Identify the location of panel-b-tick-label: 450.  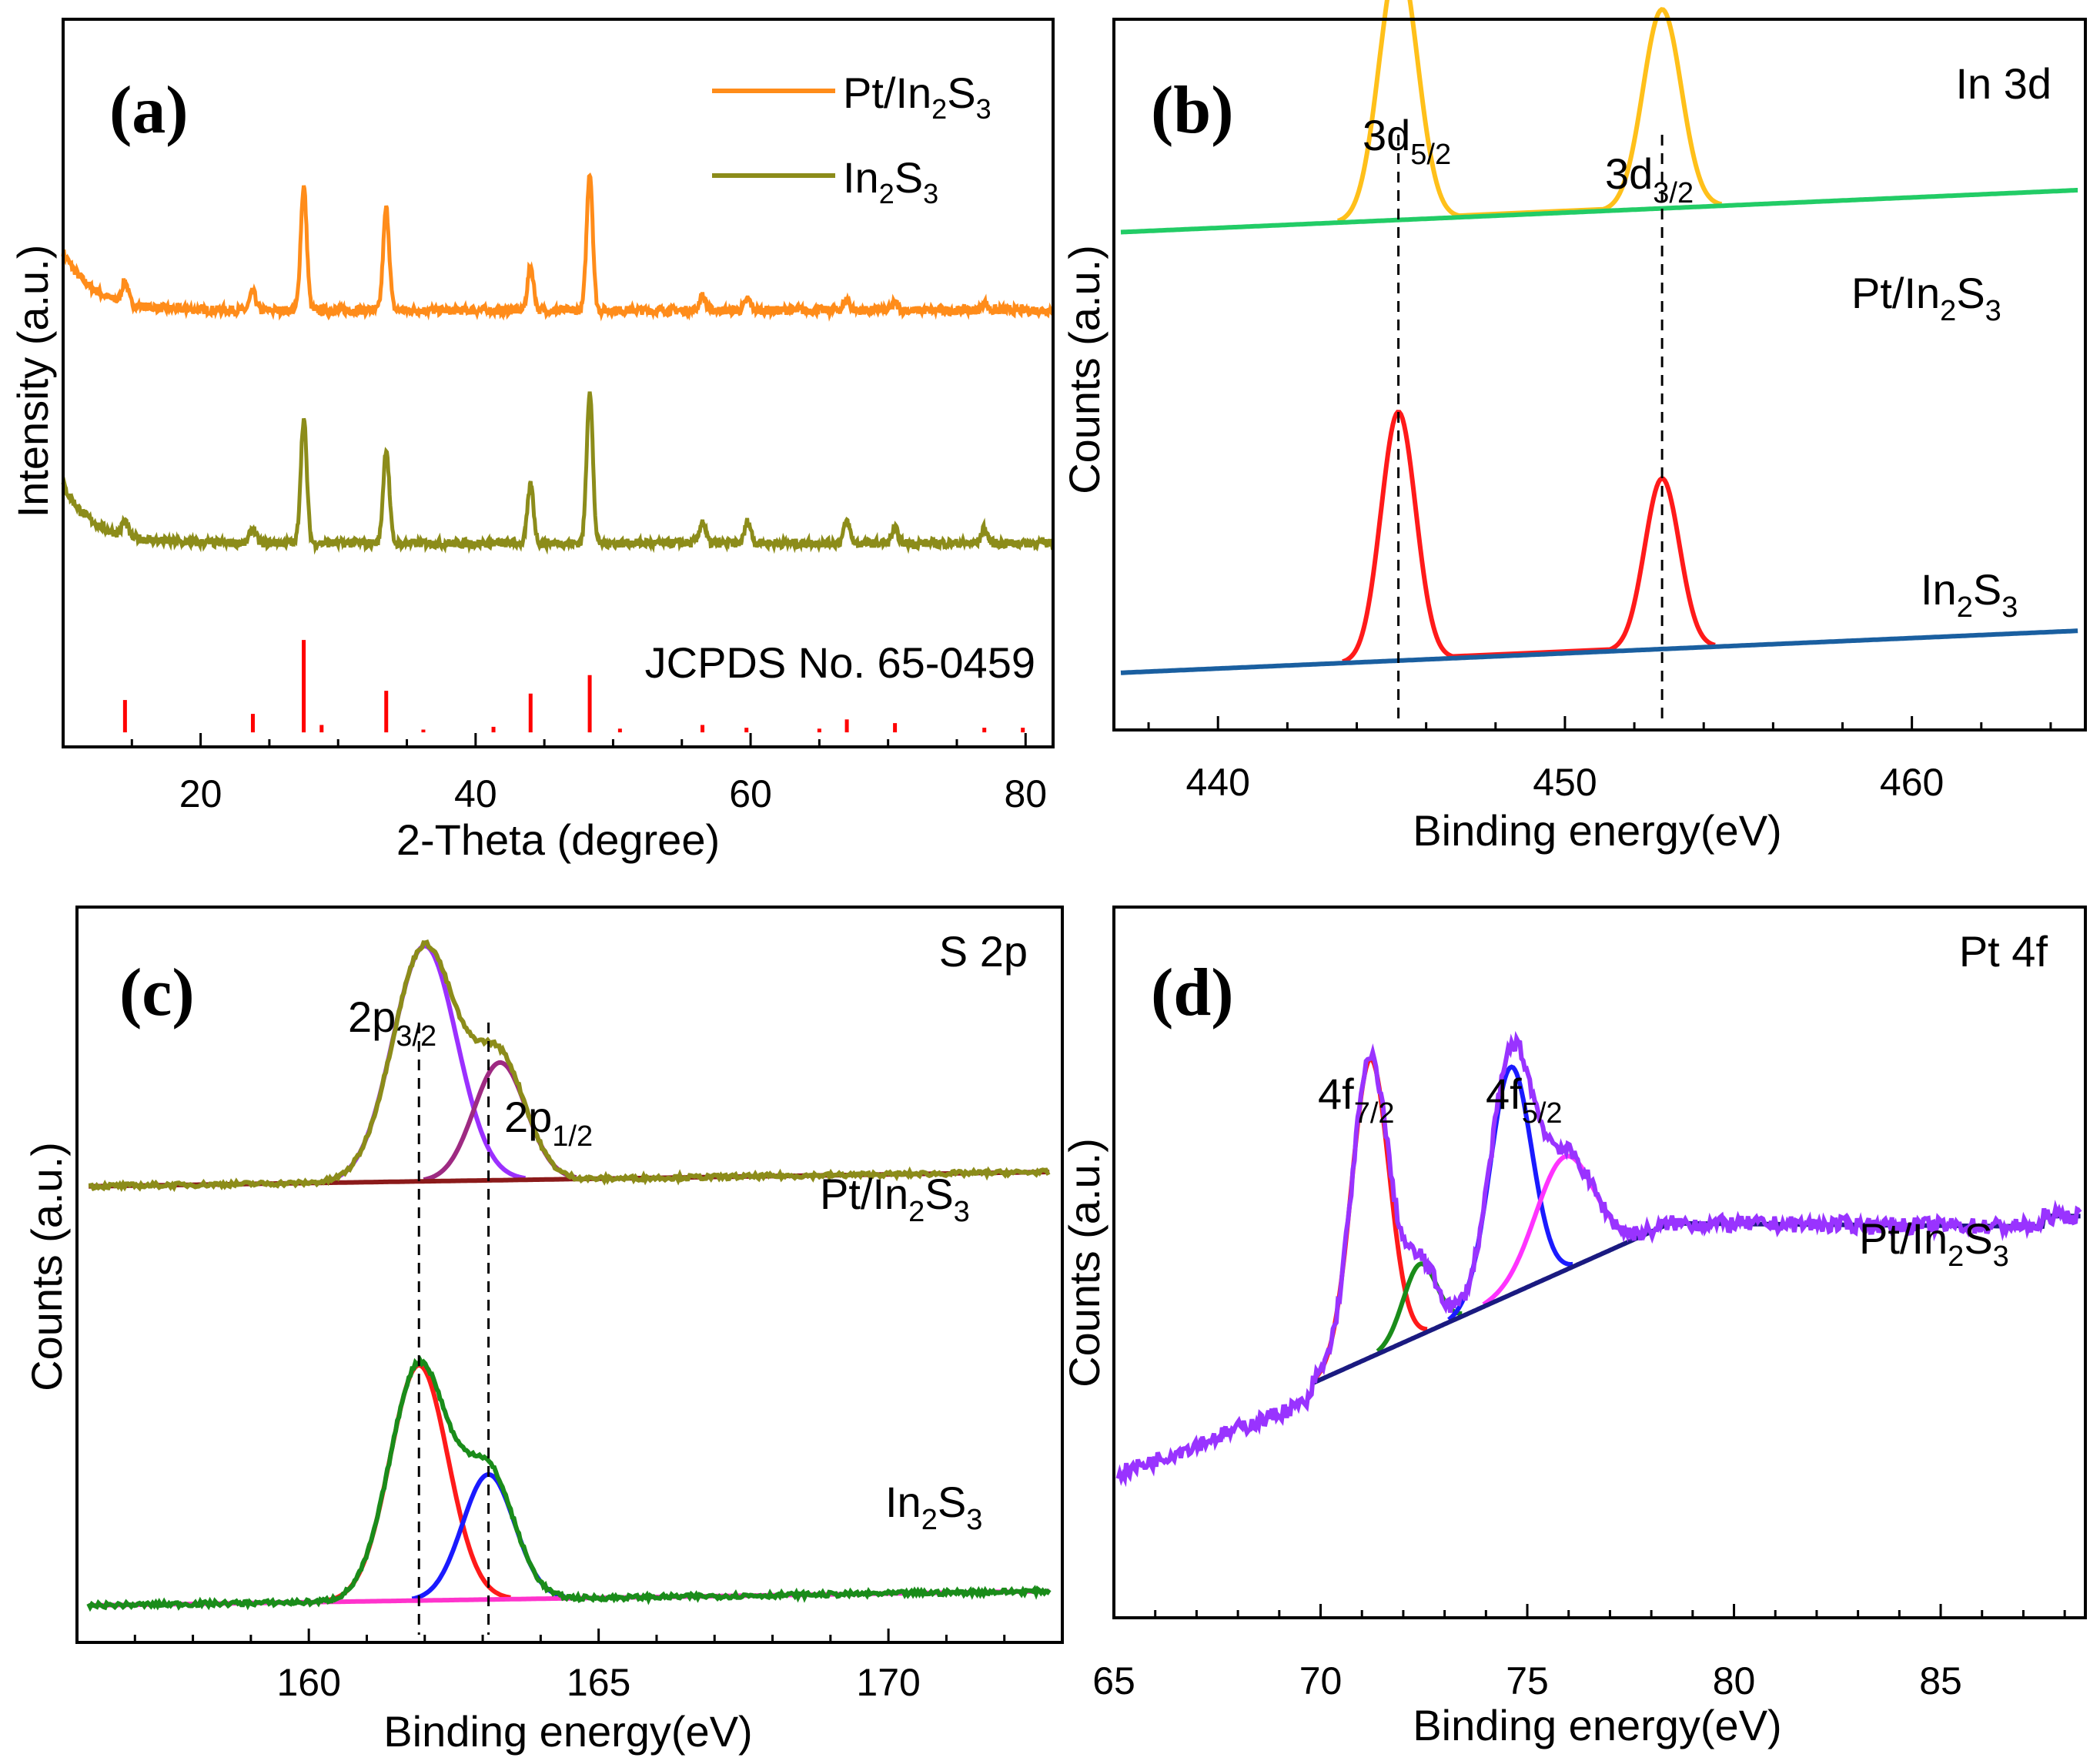
(1565, 782).